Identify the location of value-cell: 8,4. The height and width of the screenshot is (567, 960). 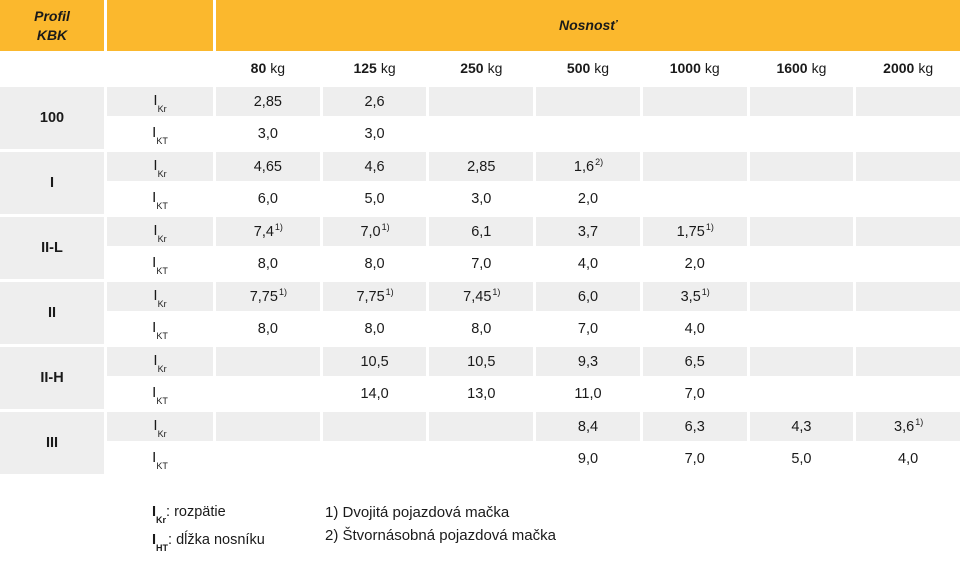
(588, 427).